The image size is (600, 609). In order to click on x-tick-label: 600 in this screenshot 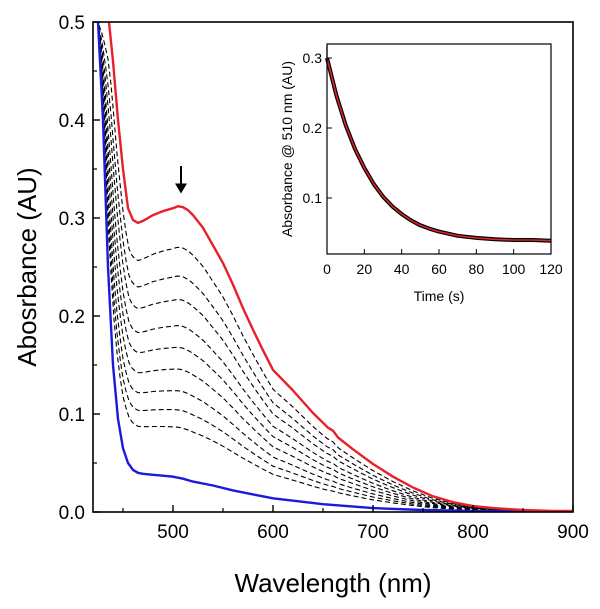, I will do `click(273, 532)`.